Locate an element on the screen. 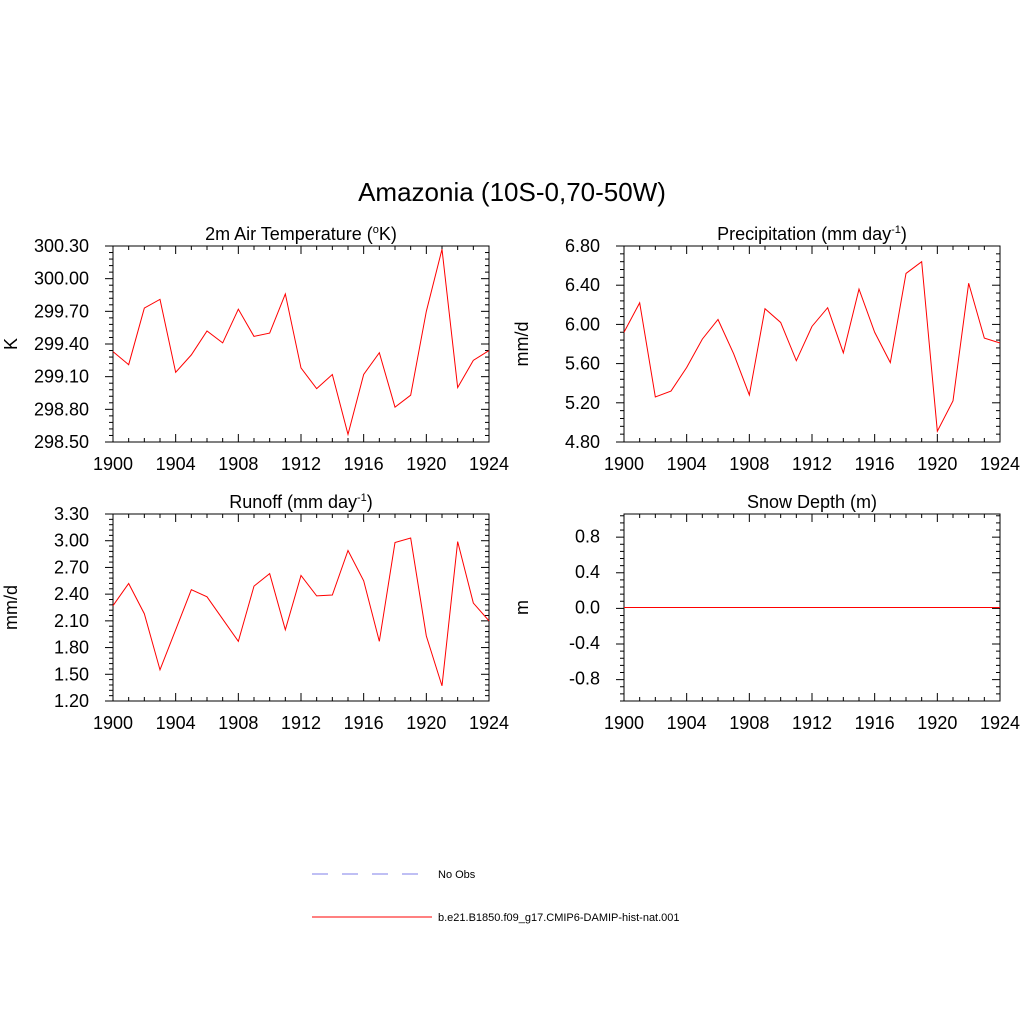 Image resolution: width=1024 pixels, height=1024 pixels. panel-title-main: Snow Depth (m) is located at coordinates (812, 502).